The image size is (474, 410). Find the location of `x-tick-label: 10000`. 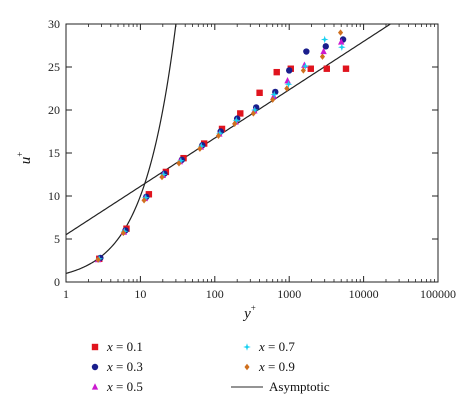

x-tick-label: 10000 is located at coordinates (364, 294).